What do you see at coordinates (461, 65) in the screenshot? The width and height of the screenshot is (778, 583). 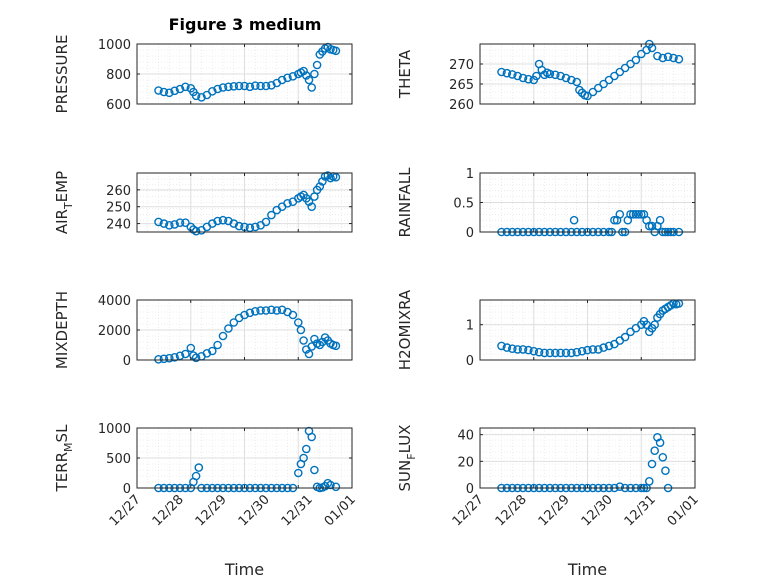 I see `y-tick-label: 270` at bounding box center [461, 65].